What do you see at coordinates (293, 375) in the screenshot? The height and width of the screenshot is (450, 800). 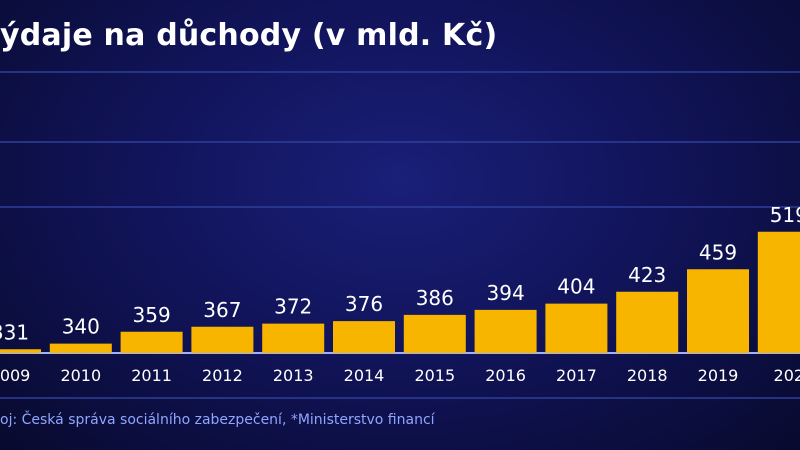 I see `x-tick-label: 2013` at bounding box center [293, 375].